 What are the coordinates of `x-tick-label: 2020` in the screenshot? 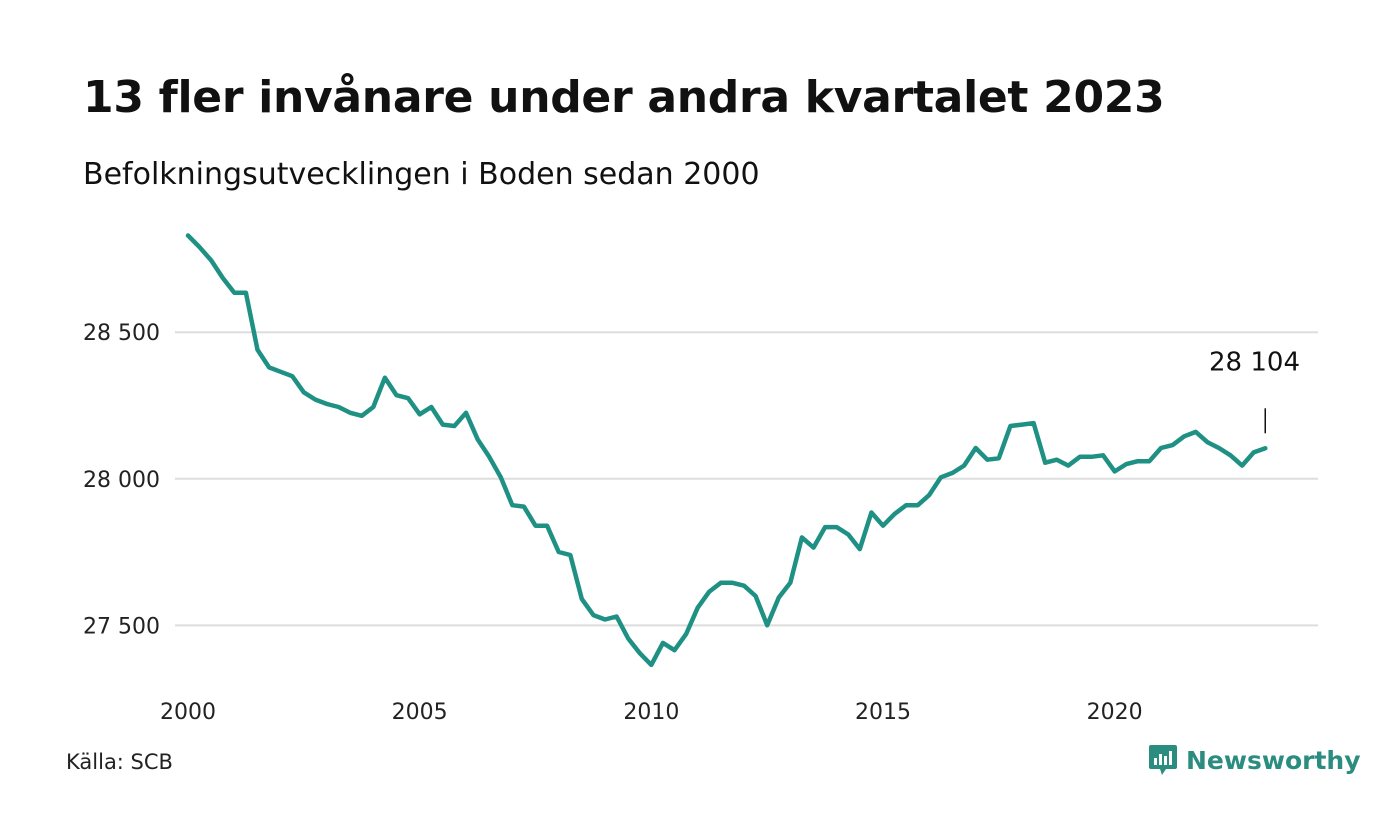 It's located at (1115, 712).